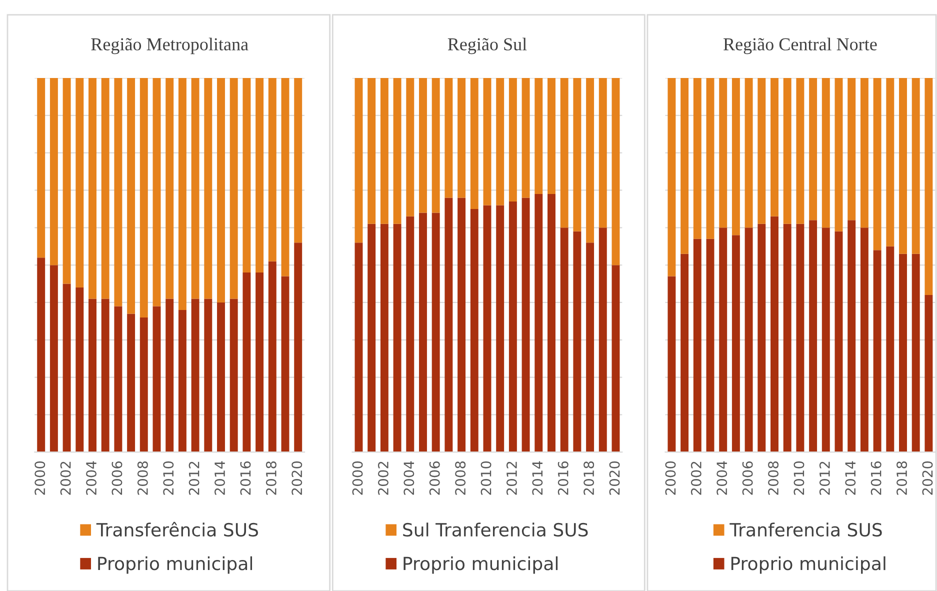 This screenshot has width=937, height=591. What do you see at coordinates (495, 529) in the screenshot?
I see `legend-label: Sul Tranferencia SUS` at bounding box center [495, 529].